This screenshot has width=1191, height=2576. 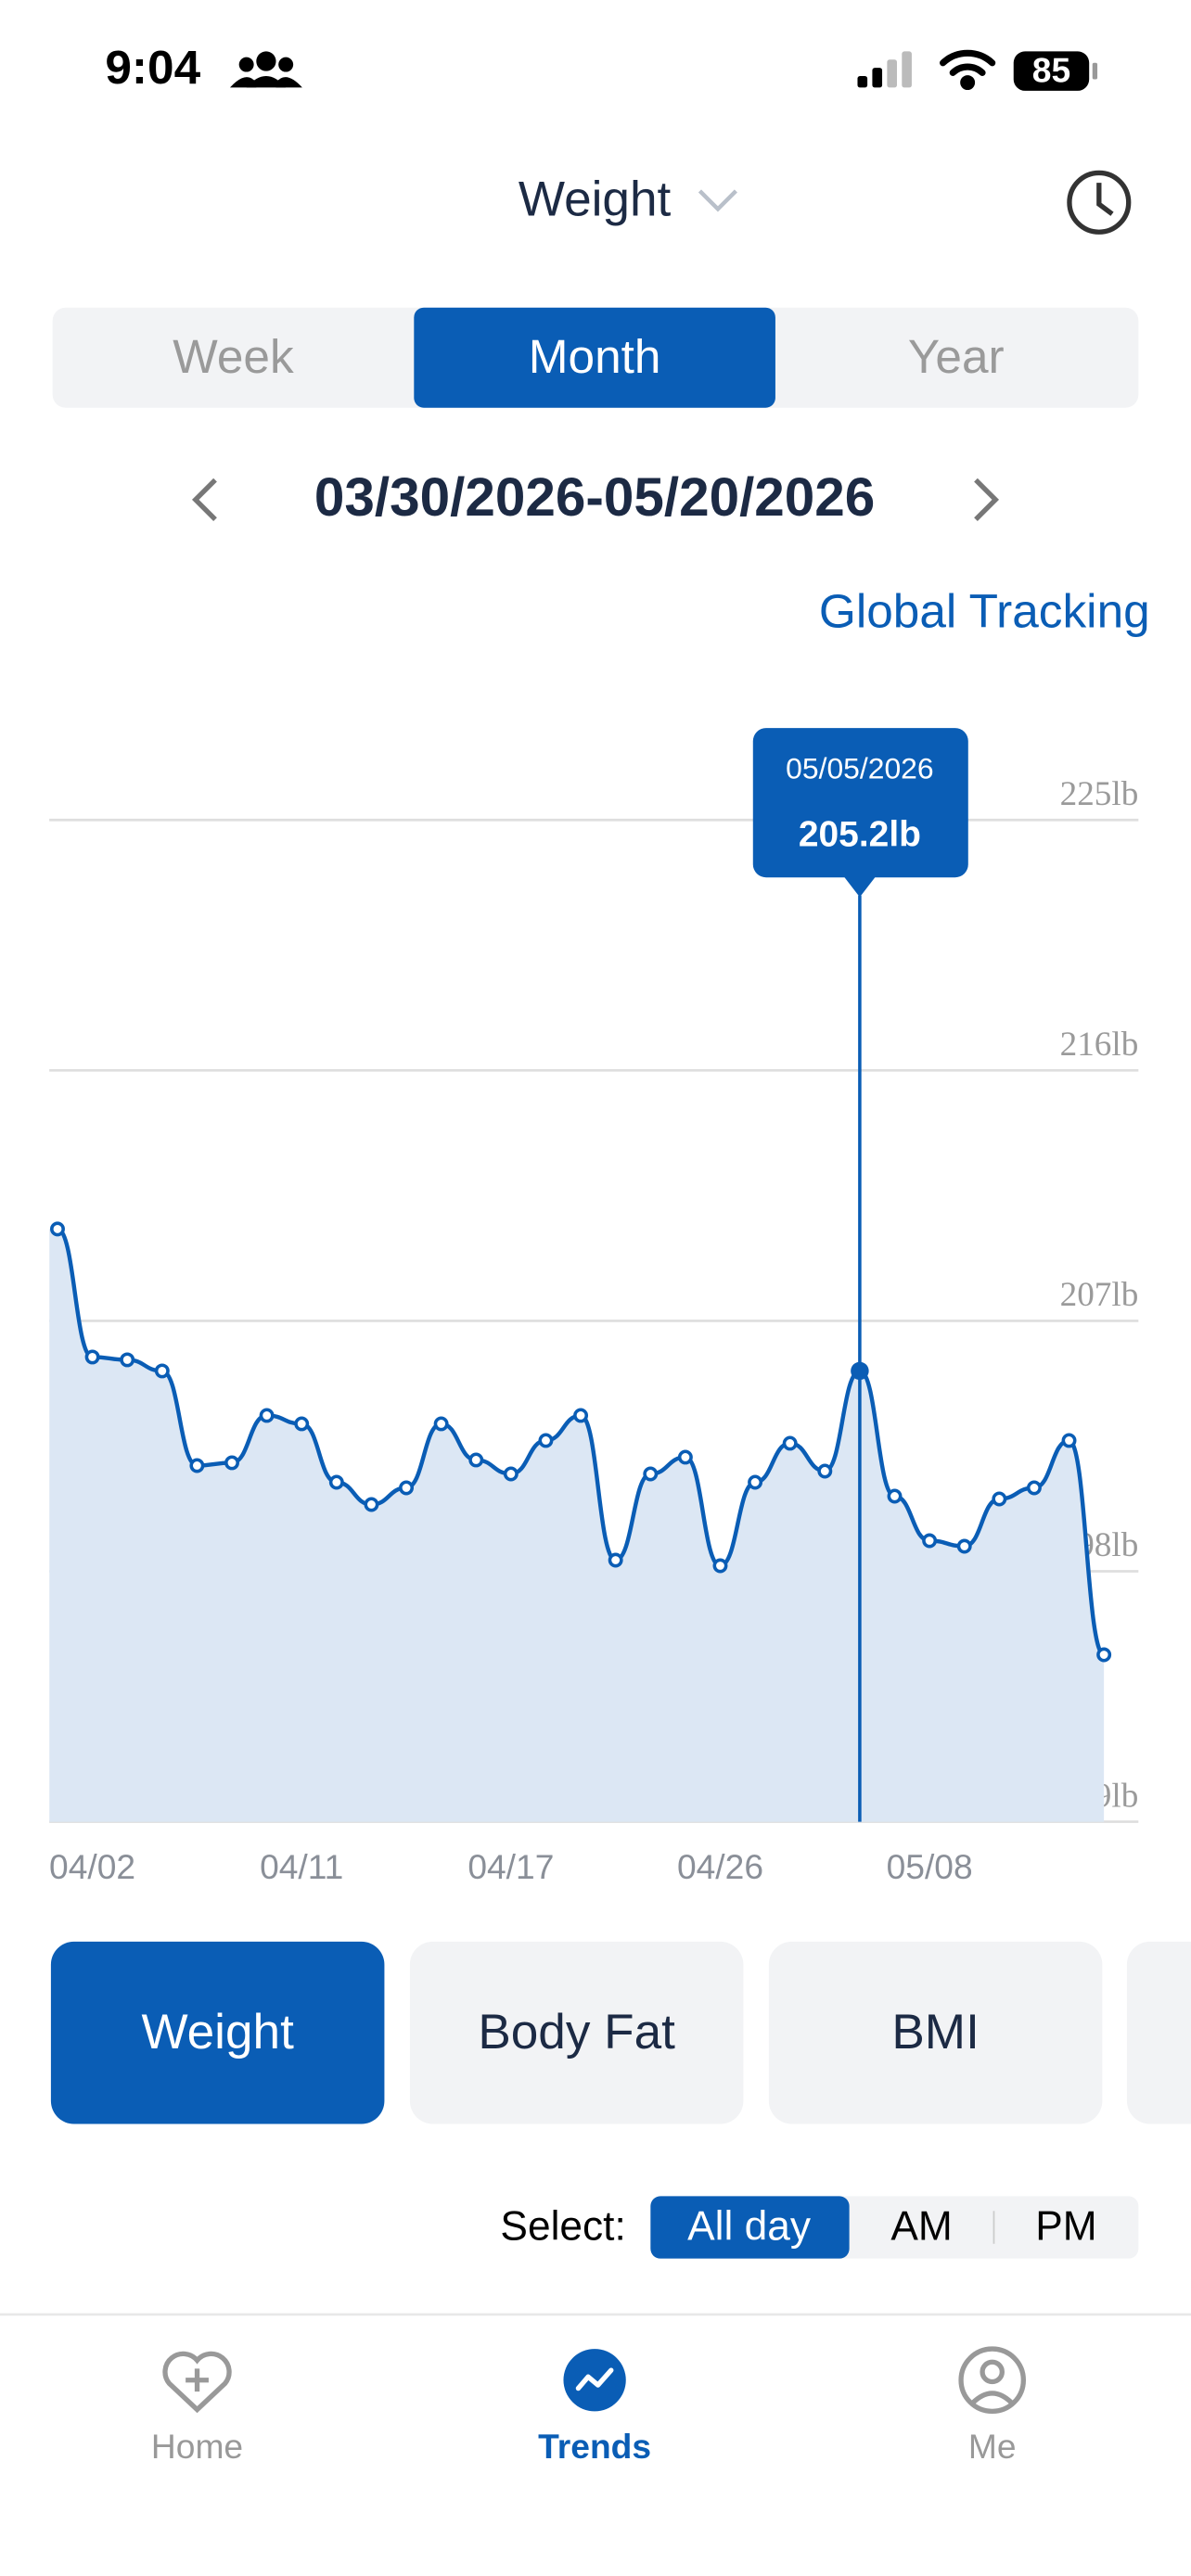 What do you see at coordinates (233, 356) in the screenshot?
I see `period-tab: Week` at bounding box center [233, 356].